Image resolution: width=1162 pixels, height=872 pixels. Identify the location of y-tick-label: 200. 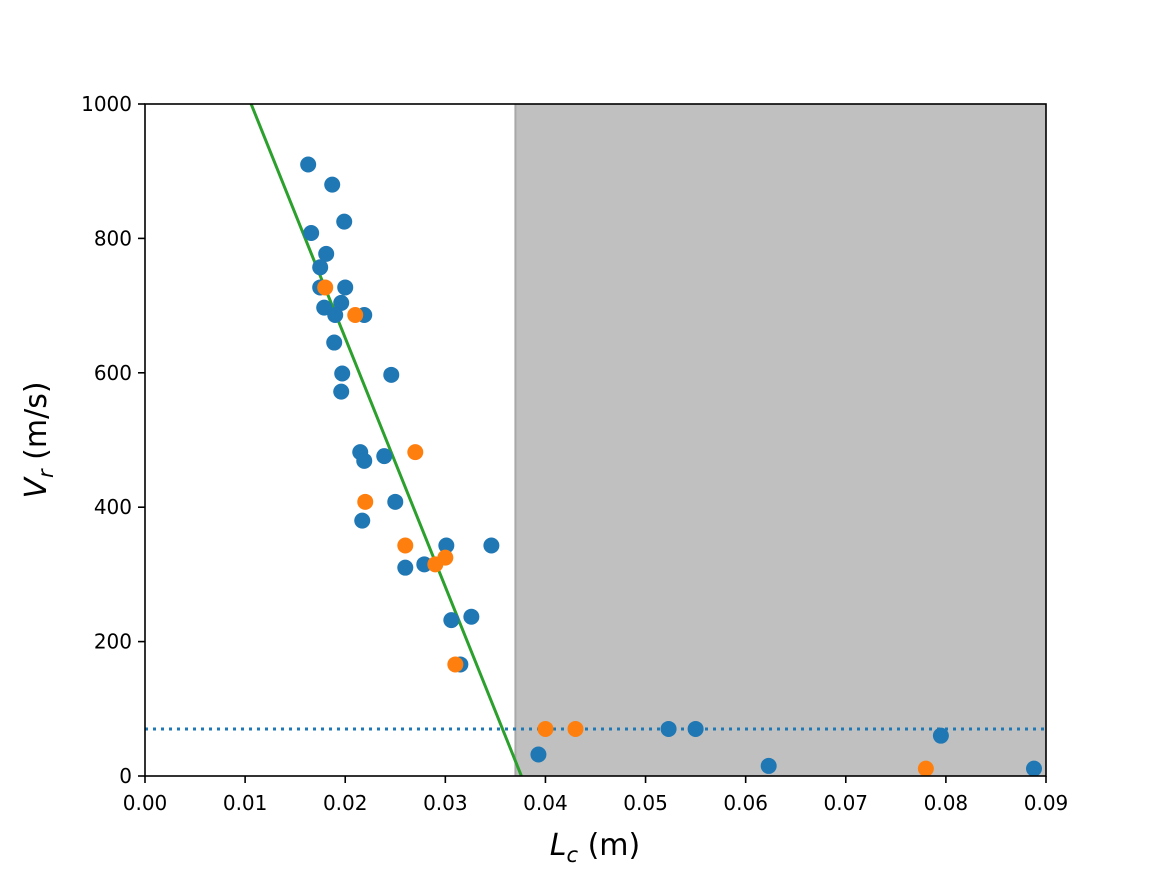
(113, 642).